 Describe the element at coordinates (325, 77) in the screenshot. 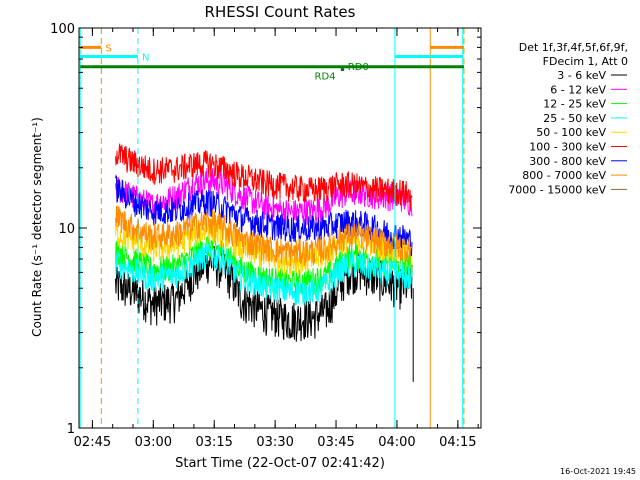

I see `flag-label-rd4: RD4` at that location.